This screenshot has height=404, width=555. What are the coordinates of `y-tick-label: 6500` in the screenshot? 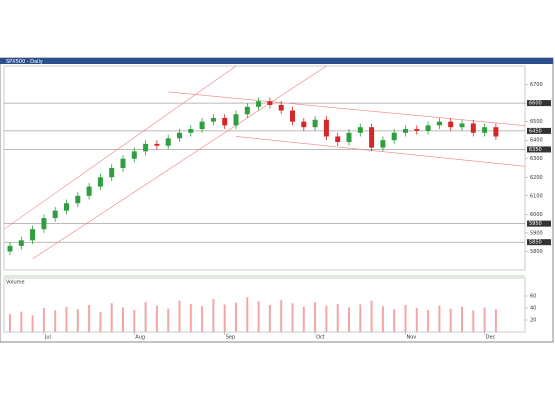 It's located at (536, 122).